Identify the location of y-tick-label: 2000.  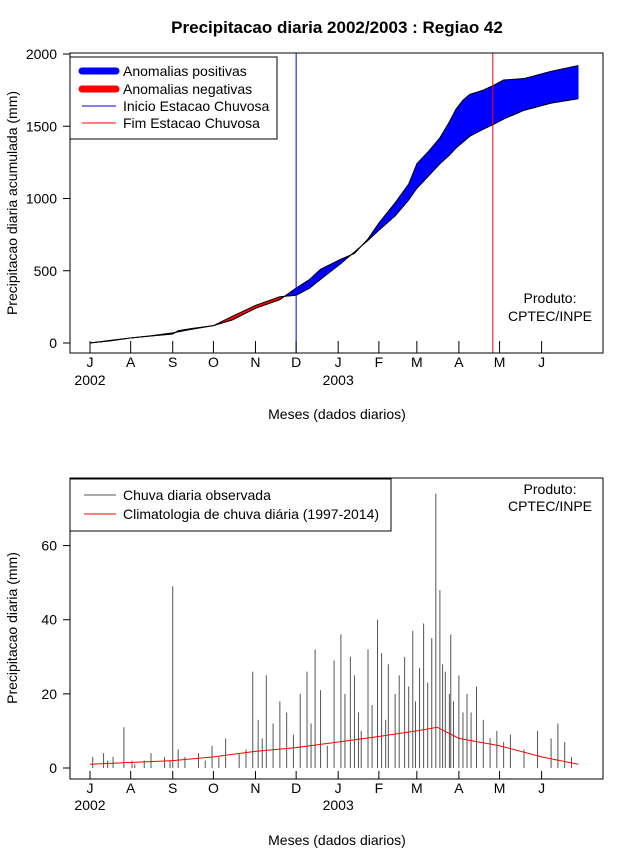
(41, 54).